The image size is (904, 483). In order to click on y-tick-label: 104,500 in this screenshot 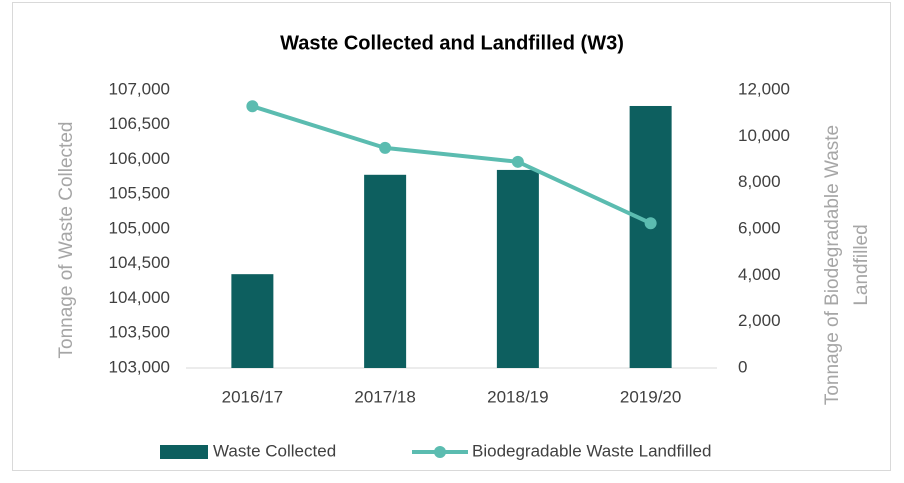, I will do `click(139, 262)`.